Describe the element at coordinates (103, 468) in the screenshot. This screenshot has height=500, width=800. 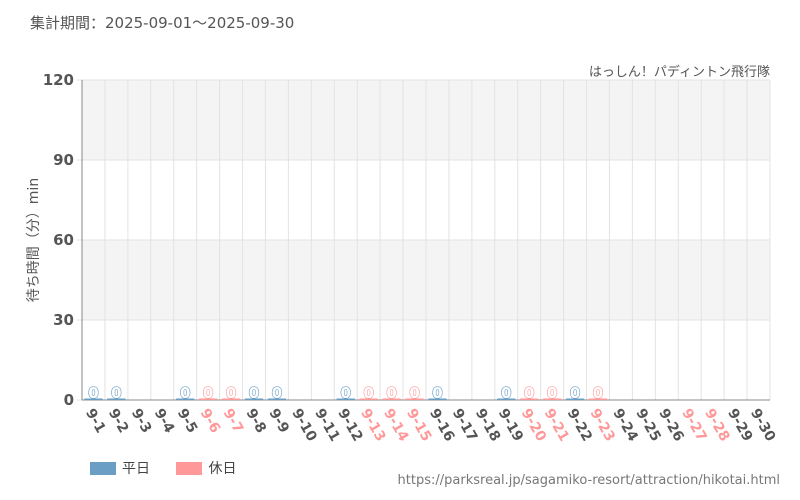
I see `weekday-swatch` at that location.